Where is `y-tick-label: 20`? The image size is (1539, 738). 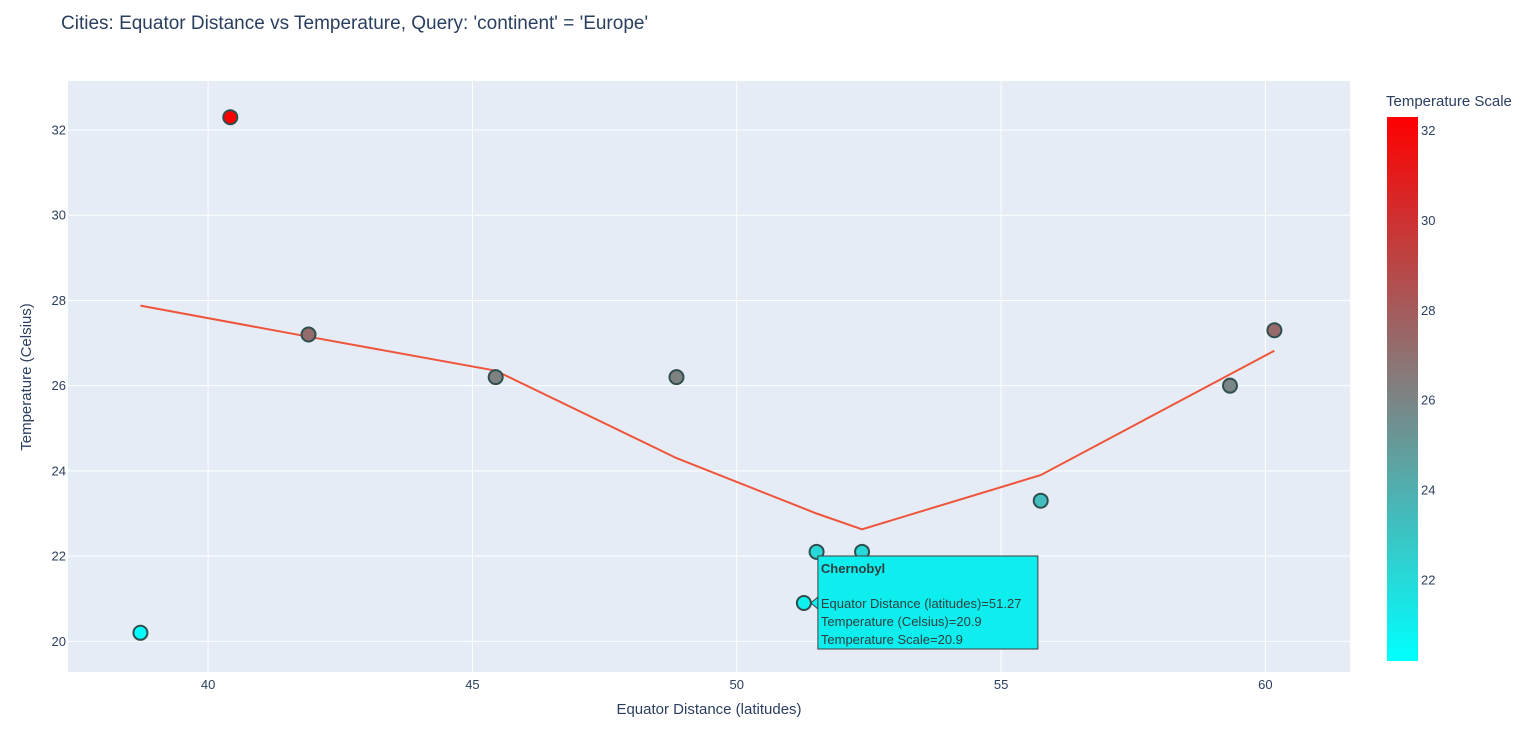
y-tick-label: 20 is located at coordinates (59, 641).